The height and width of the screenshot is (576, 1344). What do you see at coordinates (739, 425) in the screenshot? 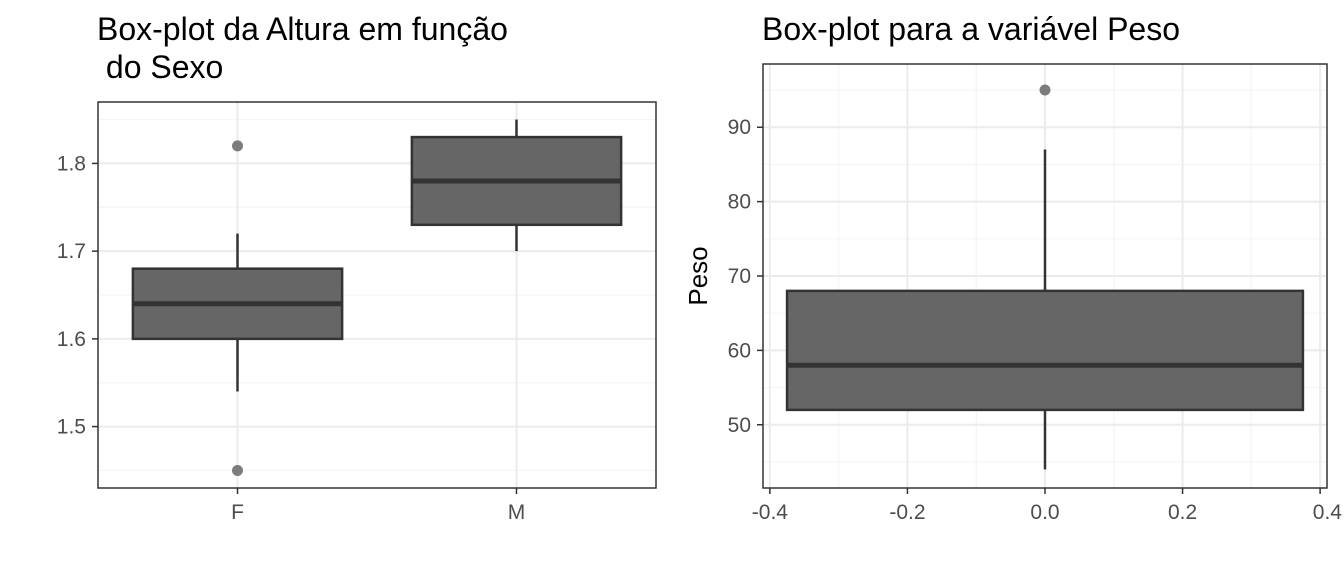
I see `y-tick-label: 50` at bounding box center [739, 425].